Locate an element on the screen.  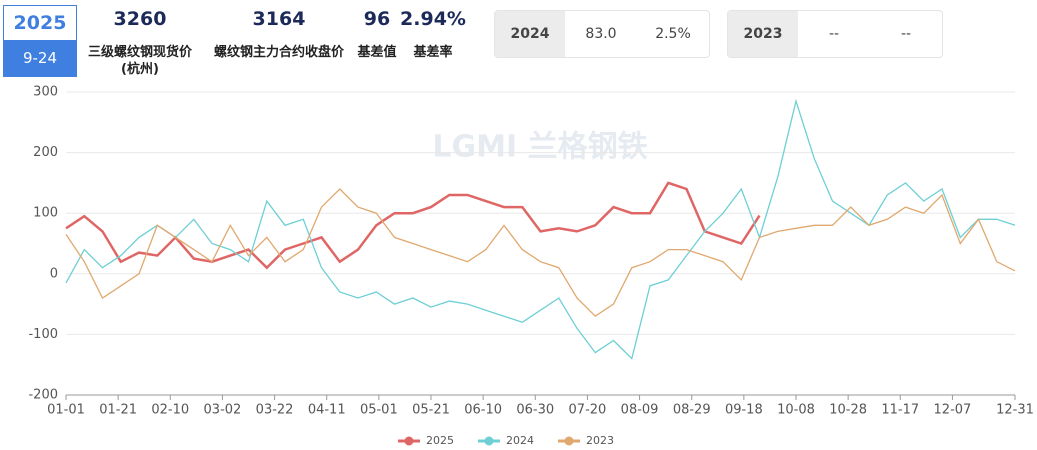
x-tick-label: 01-01 is located at coordinates (66, 410).